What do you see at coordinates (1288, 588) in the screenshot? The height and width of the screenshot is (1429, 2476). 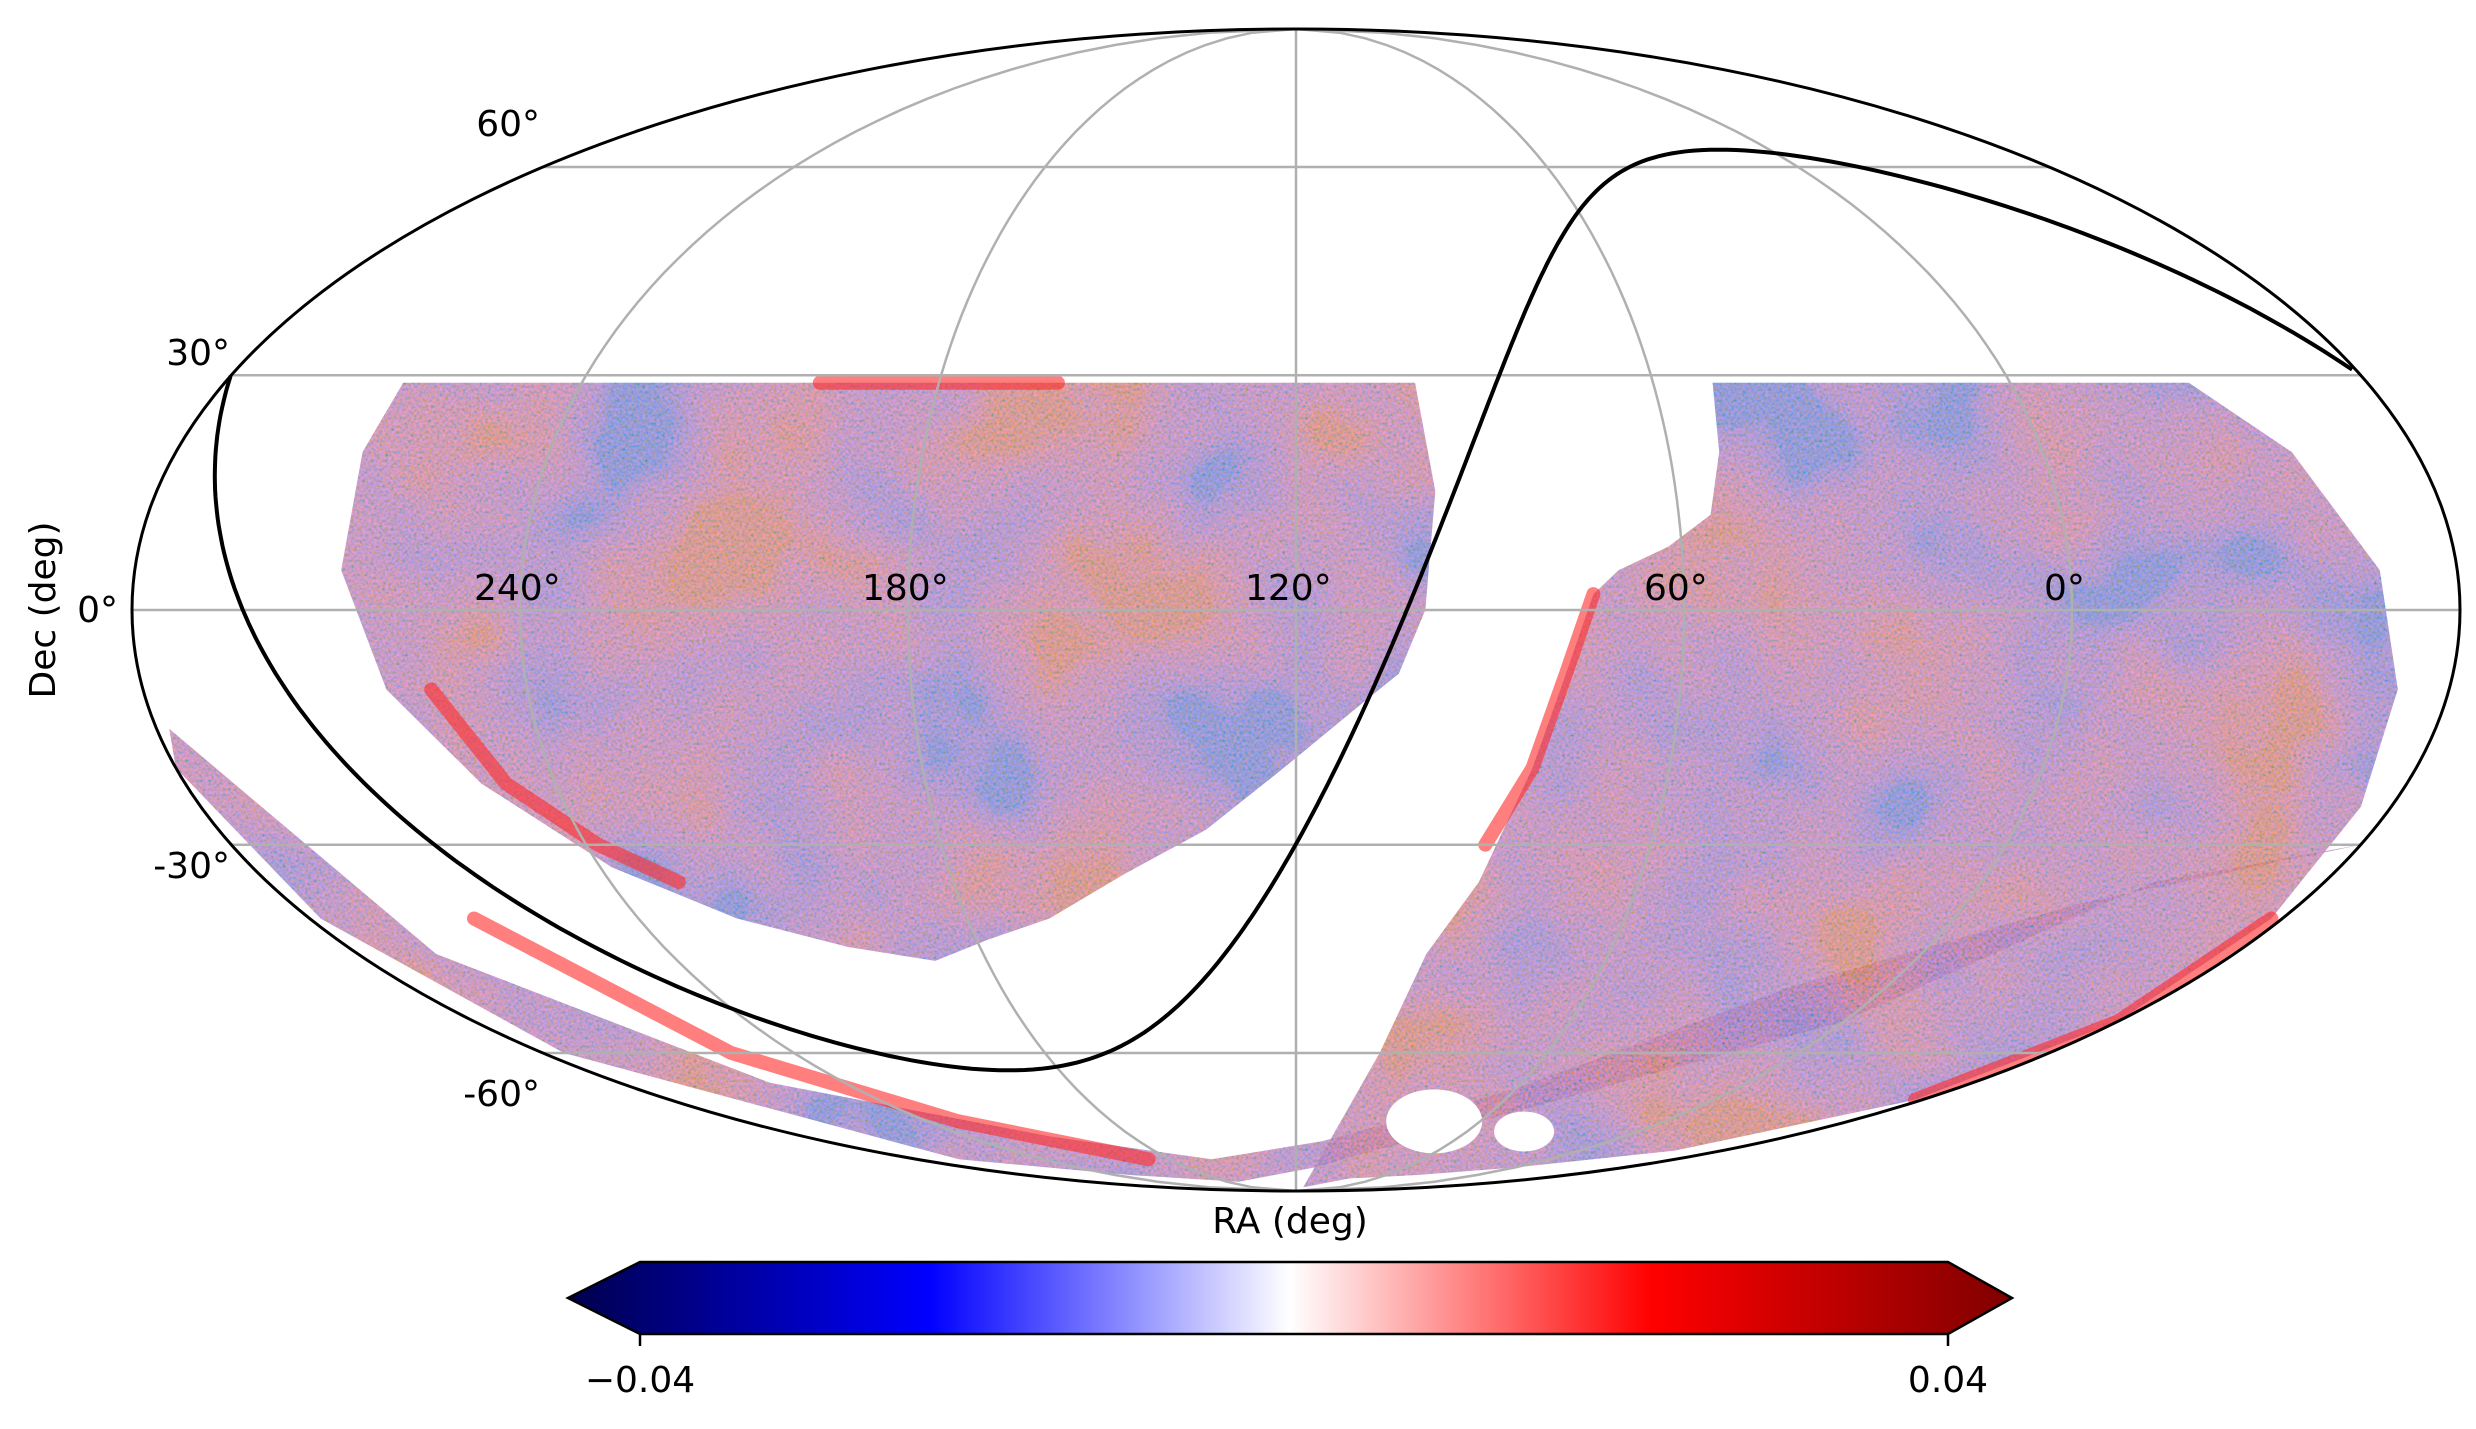 I see `ra-tick-120: 120°` at bounding box center [1288, 588].